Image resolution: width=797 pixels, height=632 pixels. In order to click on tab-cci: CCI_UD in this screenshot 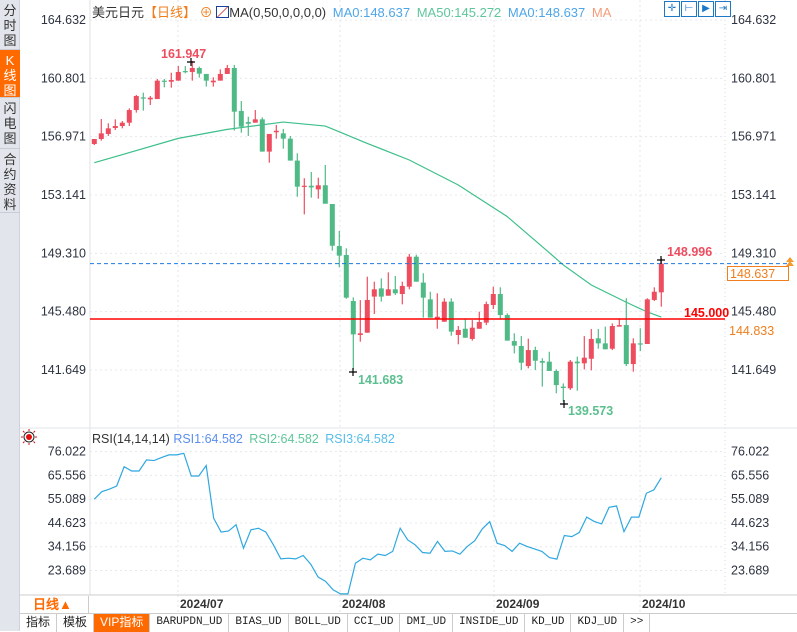, I will do `click(374, 623)`.